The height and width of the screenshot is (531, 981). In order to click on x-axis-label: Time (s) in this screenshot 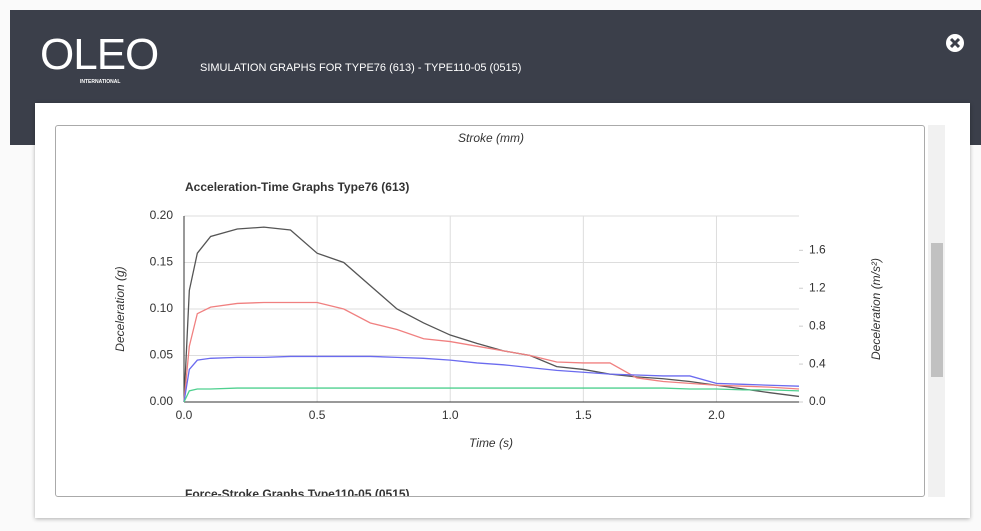, I will do `click(491, 443)`.